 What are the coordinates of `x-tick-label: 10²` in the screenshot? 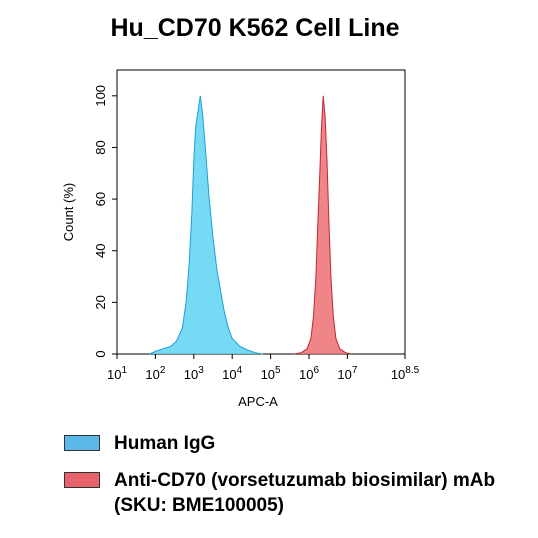 It's located at (155, 373).